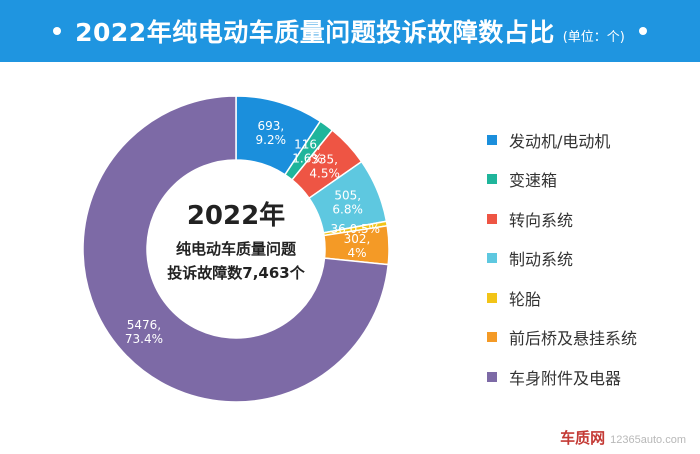 This screenshot has height=454, width=700. I want to click on legend-label: 前后桥及悬挂系统, so click(573, 339).